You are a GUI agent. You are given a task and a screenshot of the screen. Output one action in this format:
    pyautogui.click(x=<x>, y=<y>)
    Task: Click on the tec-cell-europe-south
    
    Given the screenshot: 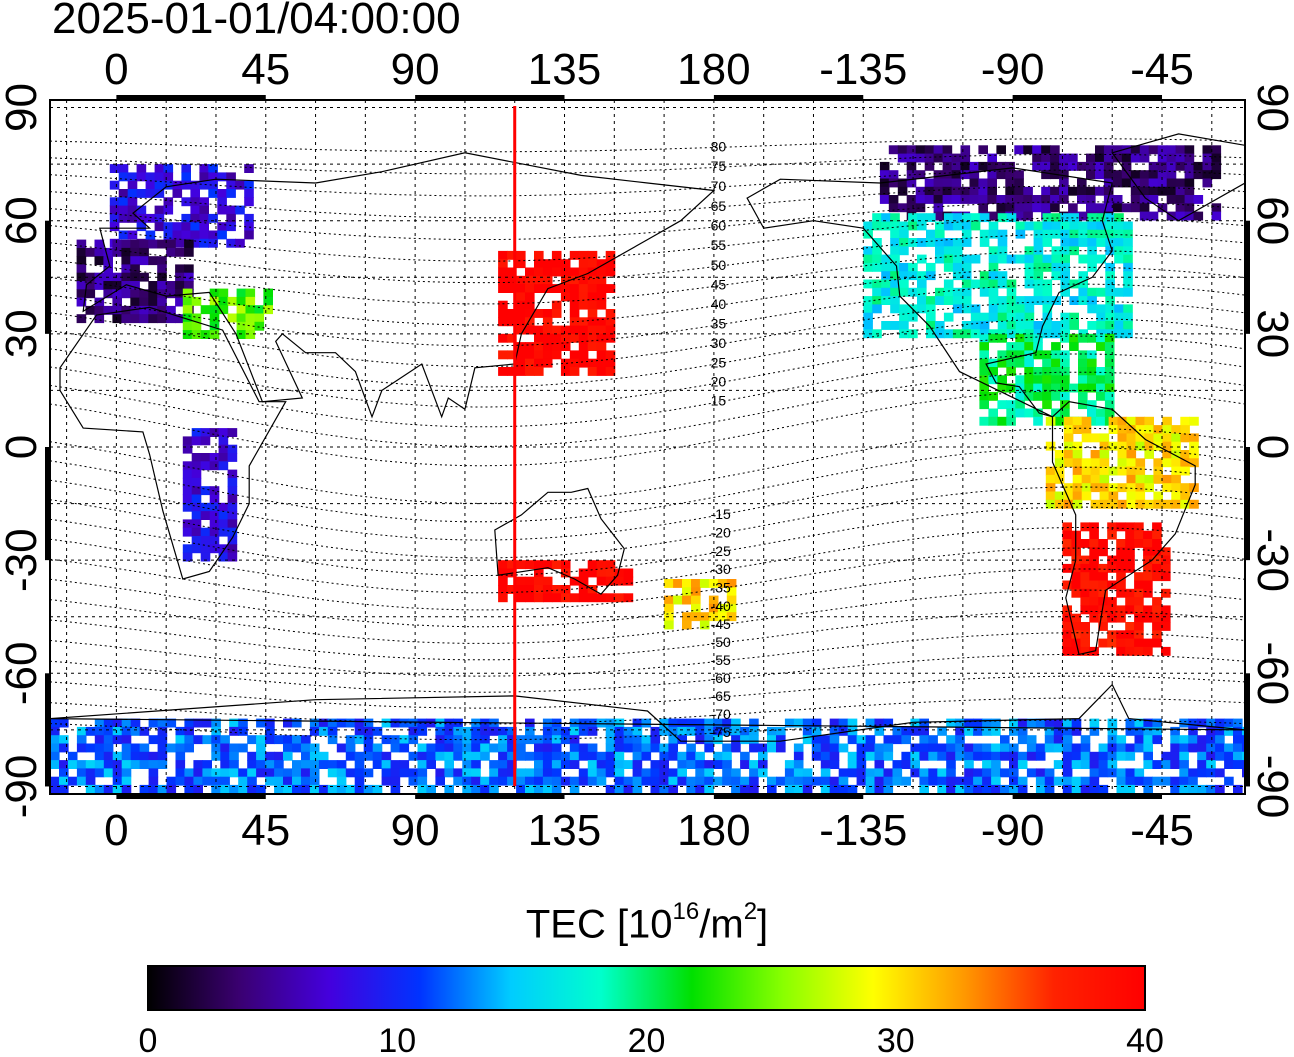 What is the action you would take?
    pyautogui.click(x=187, y=301)
    